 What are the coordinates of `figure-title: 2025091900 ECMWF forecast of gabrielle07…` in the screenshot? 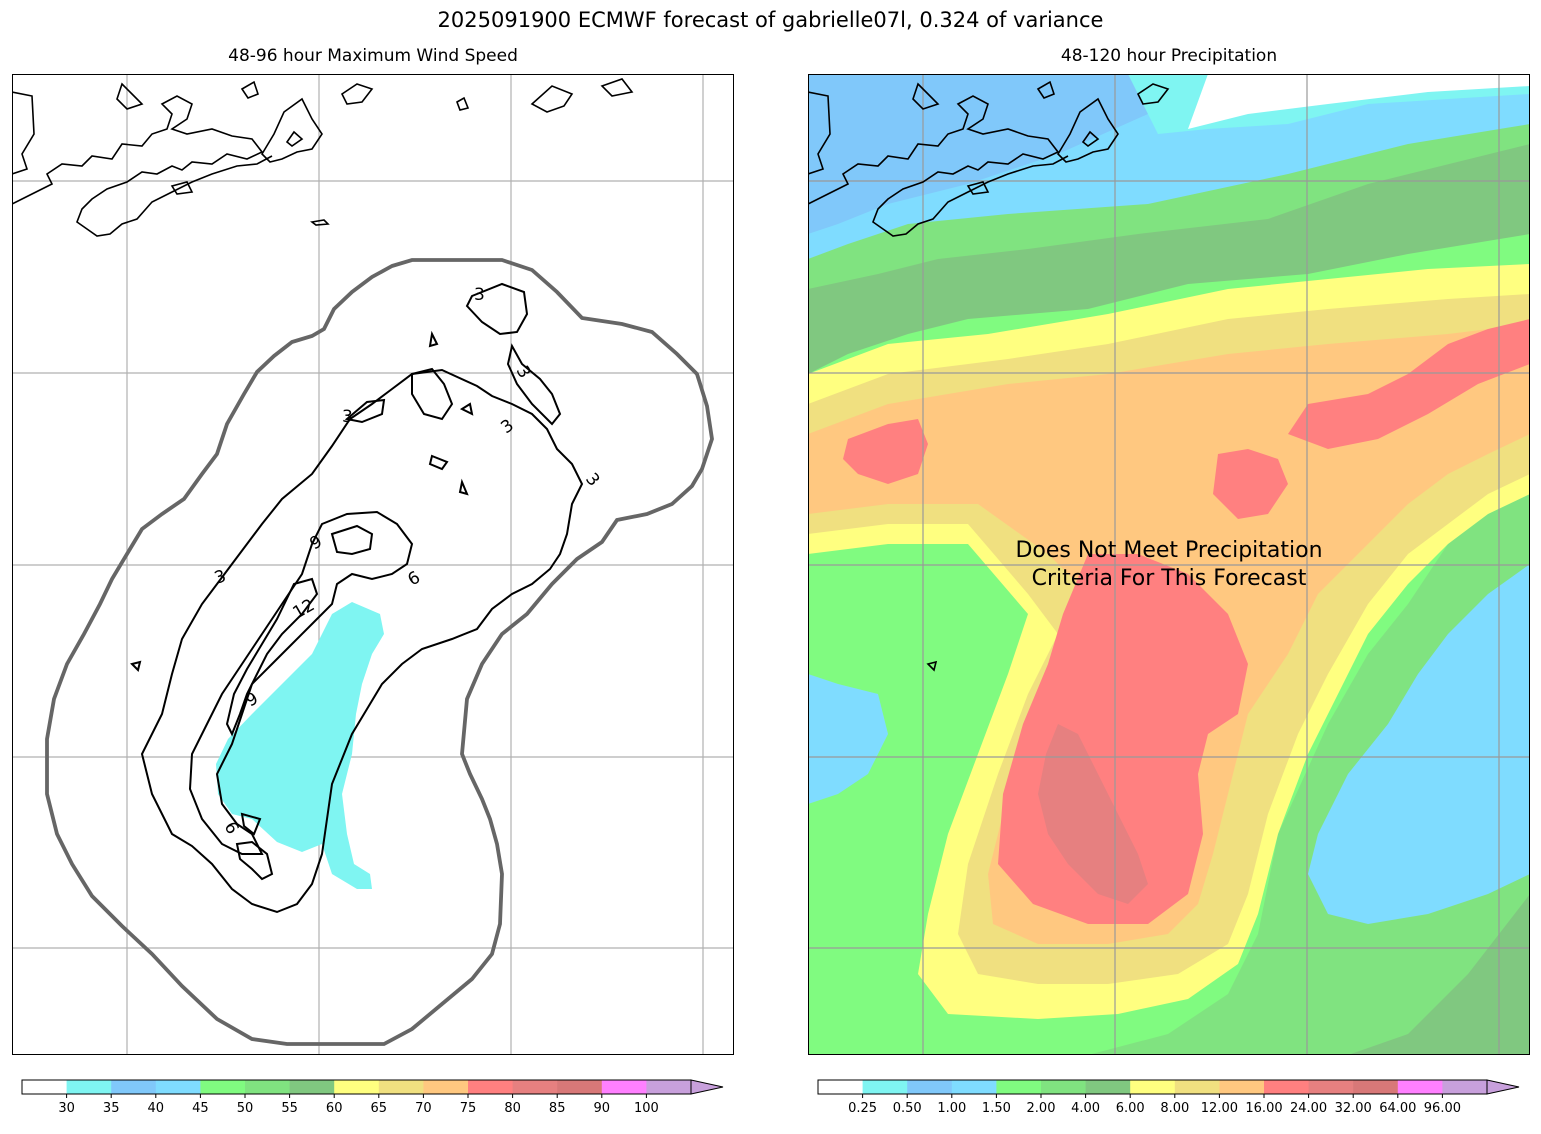 It's located at (770, 20).